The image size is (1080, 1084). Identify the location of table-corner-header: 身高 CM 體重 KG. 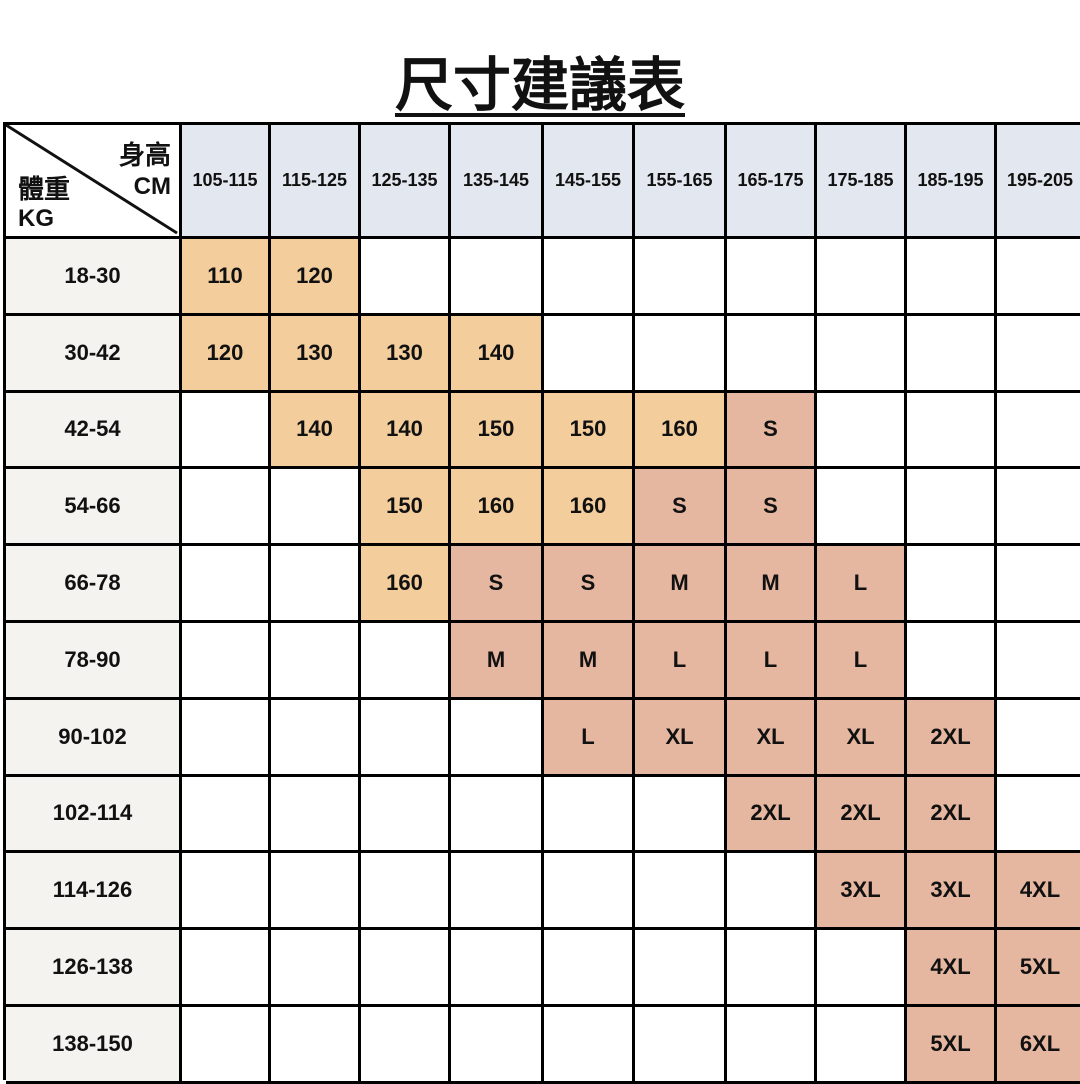
(94, 182).